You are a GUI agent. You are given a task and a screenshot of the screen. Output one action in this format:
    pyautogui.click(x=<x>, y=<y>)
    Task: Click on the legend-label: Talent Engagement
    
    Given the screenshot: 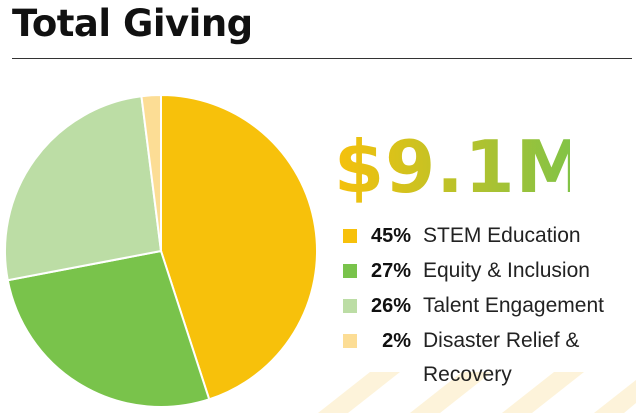 What is the action you would take?
    pyautogui.click(x=513, y=305)
    